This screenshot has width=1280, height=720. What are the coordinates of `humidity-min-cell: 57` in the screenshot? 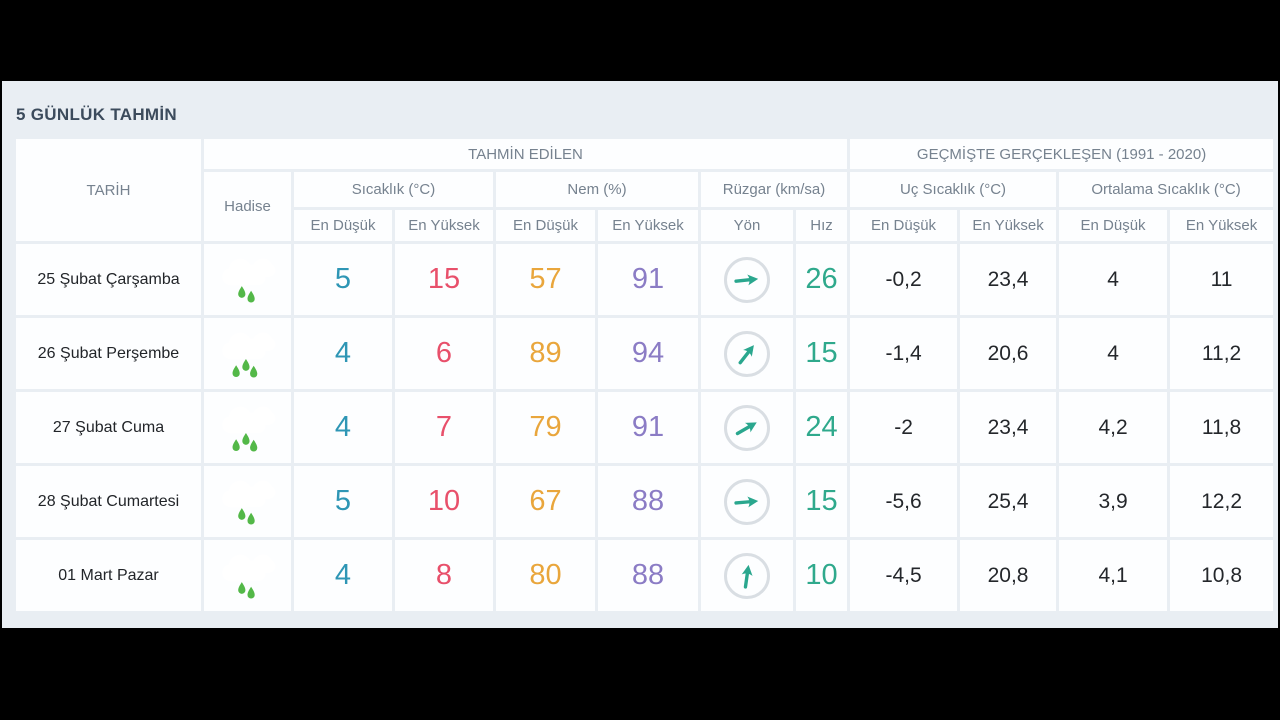 It's located at (545, 279).